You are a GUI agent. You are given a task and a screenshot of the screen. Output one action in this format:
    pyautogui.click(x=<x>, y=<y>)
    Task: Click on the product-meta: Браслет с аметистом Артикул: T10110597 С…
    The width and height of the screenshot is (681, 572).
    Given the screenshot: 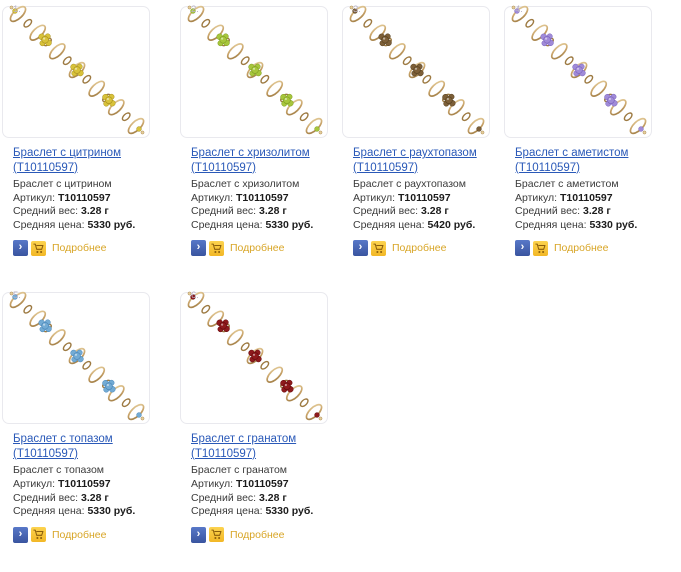 What is the action you would take?
    pyautogui.click(x=598, y=205)
    